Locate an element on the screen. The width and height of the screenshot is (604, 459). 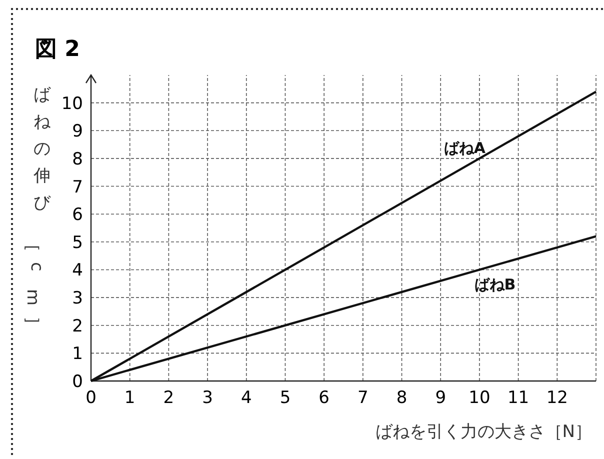
x-tick-label: 0 is located at coordinates (91, 398).